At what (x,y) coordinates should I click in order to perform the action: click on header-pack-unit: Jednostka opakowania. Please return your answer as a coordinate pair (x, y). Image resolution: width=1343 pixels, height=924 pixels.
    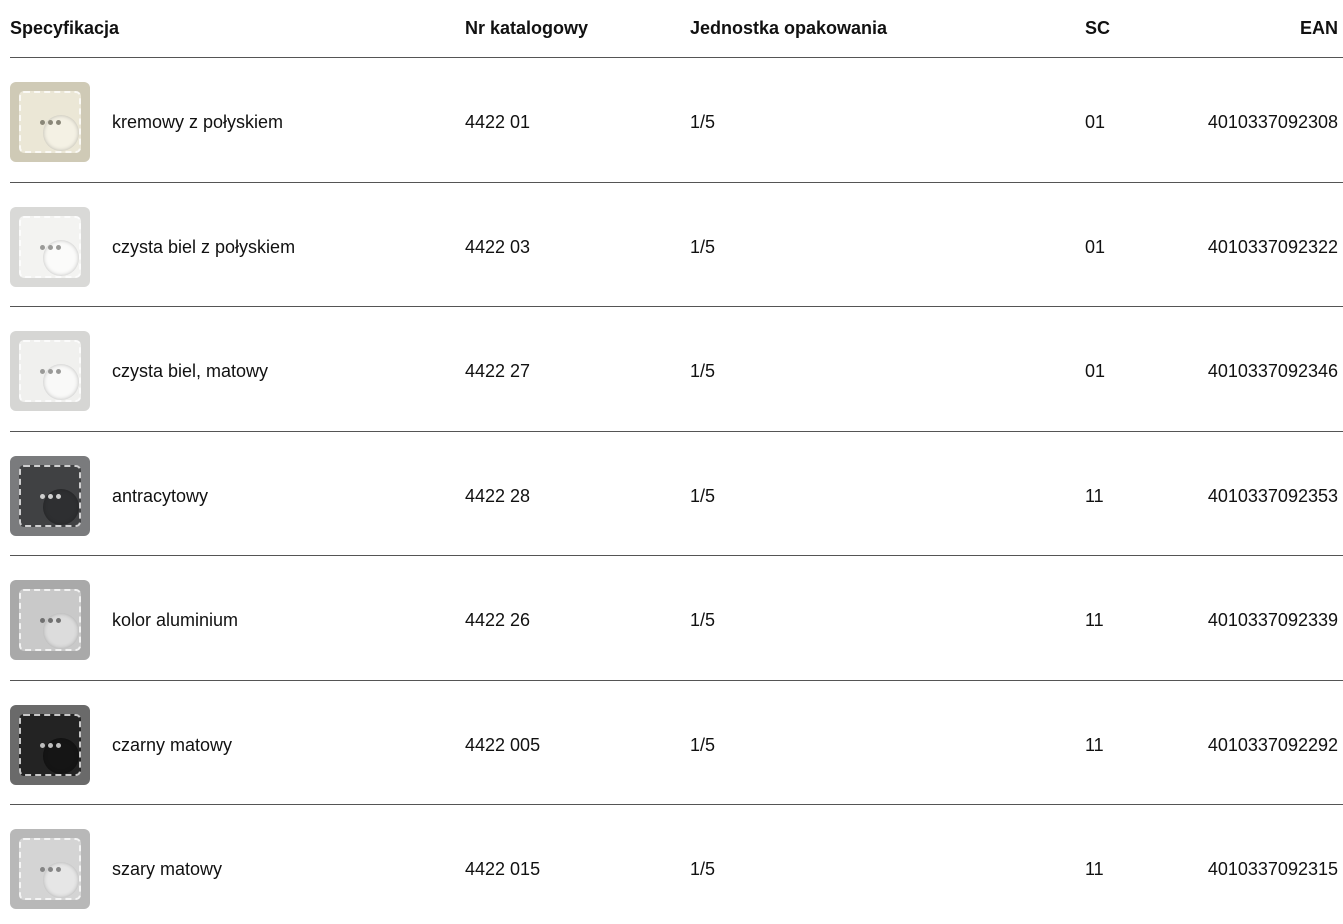
    Looking at the image, I should click on (789, 28).